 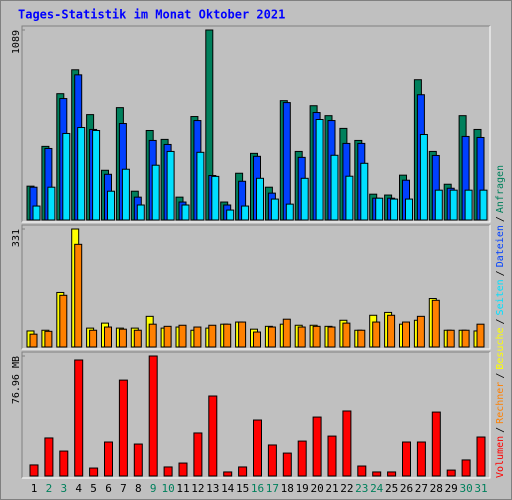 What do you see at coordinates (242, 488) in the screenshot?
I see `x-tick-label: 15` at bounding box center [242, 488].